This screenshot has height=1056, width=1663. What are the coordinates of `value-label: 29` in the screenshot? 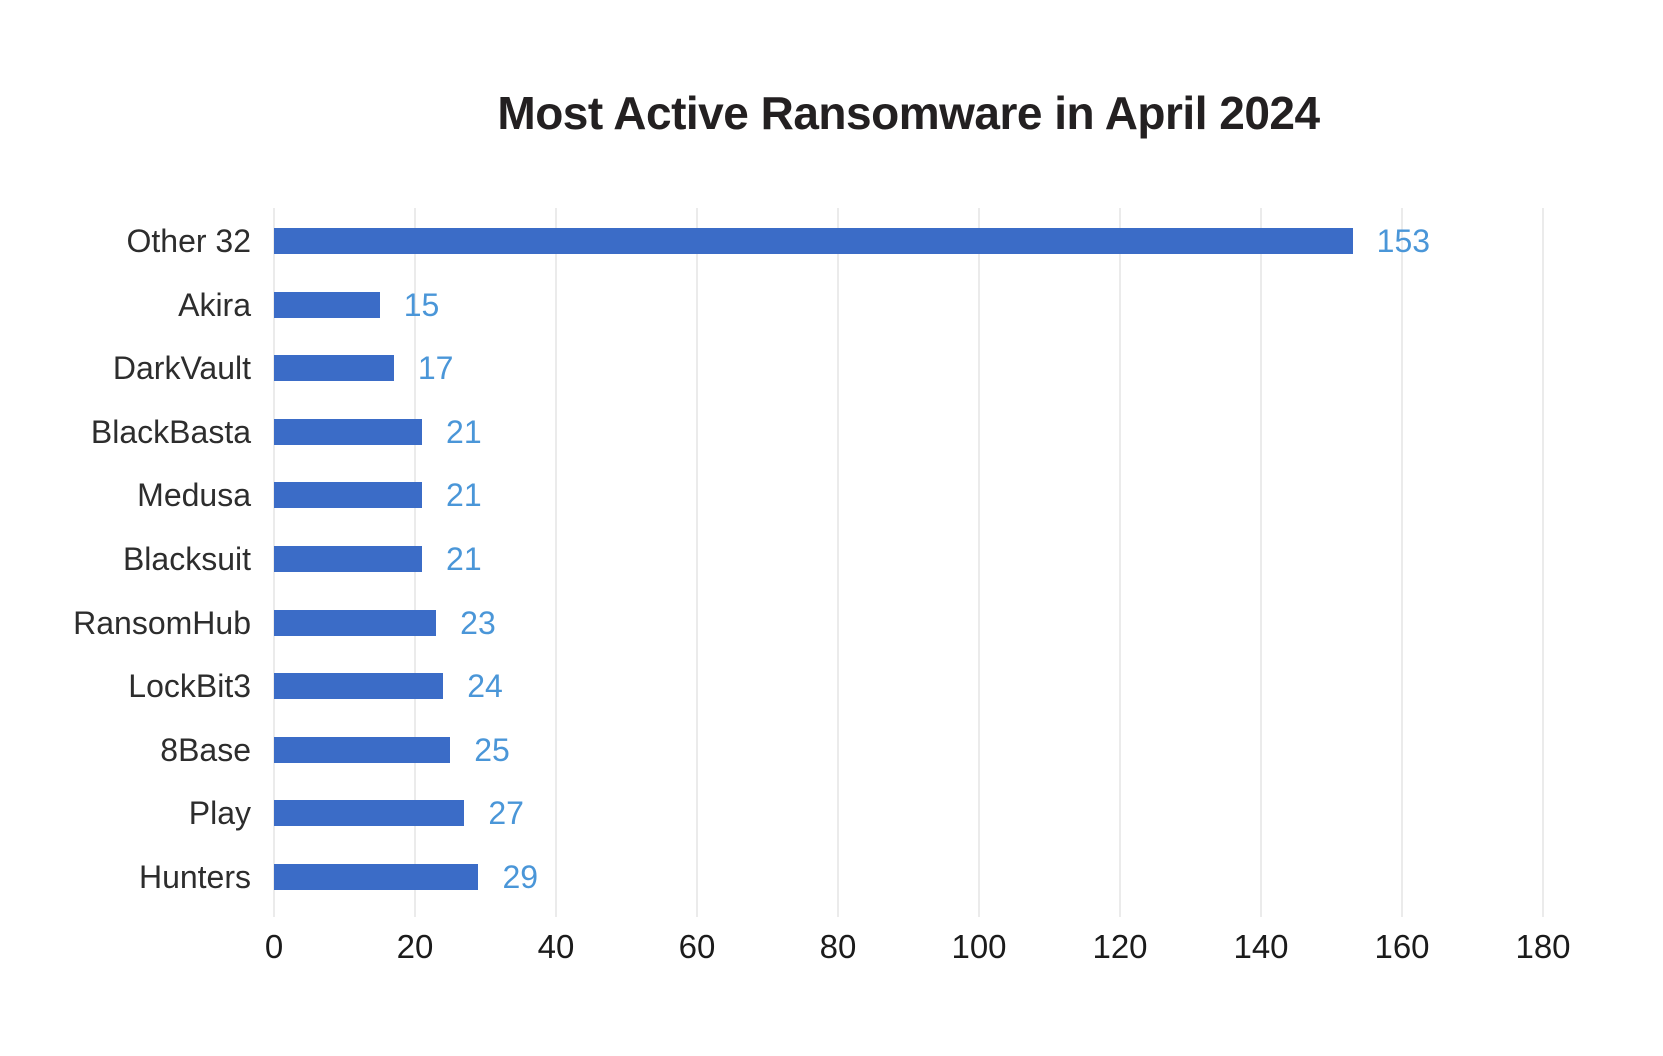 It's located at (520, 877).